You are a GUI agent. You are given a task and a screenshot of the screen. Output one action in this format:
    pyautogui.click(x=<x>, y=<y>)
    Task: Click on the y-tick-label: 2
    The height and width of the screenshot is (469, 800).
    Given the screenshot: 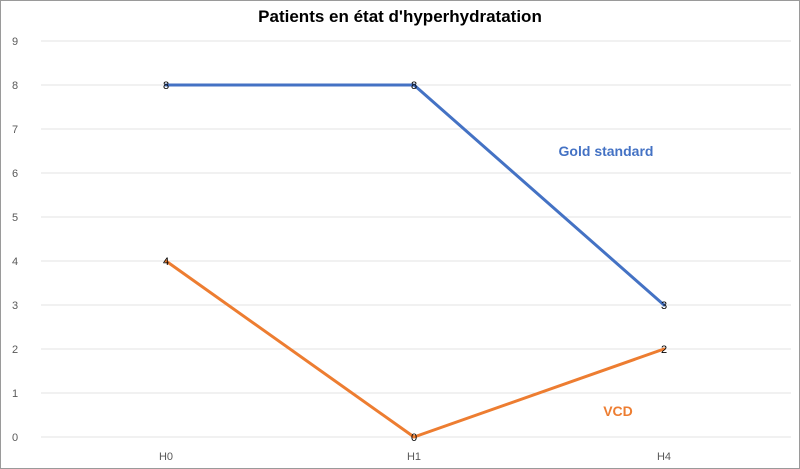 What is the action you would take?
    pyautogui.click(x=15, y=350)
    